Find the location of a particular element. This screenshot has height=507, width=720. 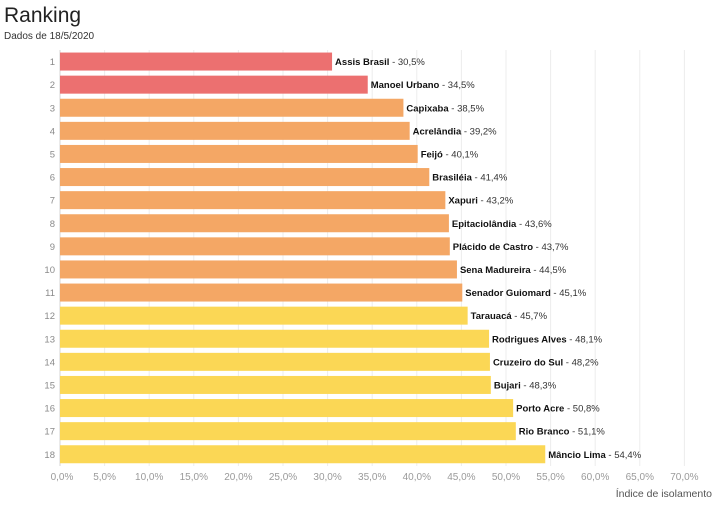

rank-label: 6 is located at coordinates (52, 178).